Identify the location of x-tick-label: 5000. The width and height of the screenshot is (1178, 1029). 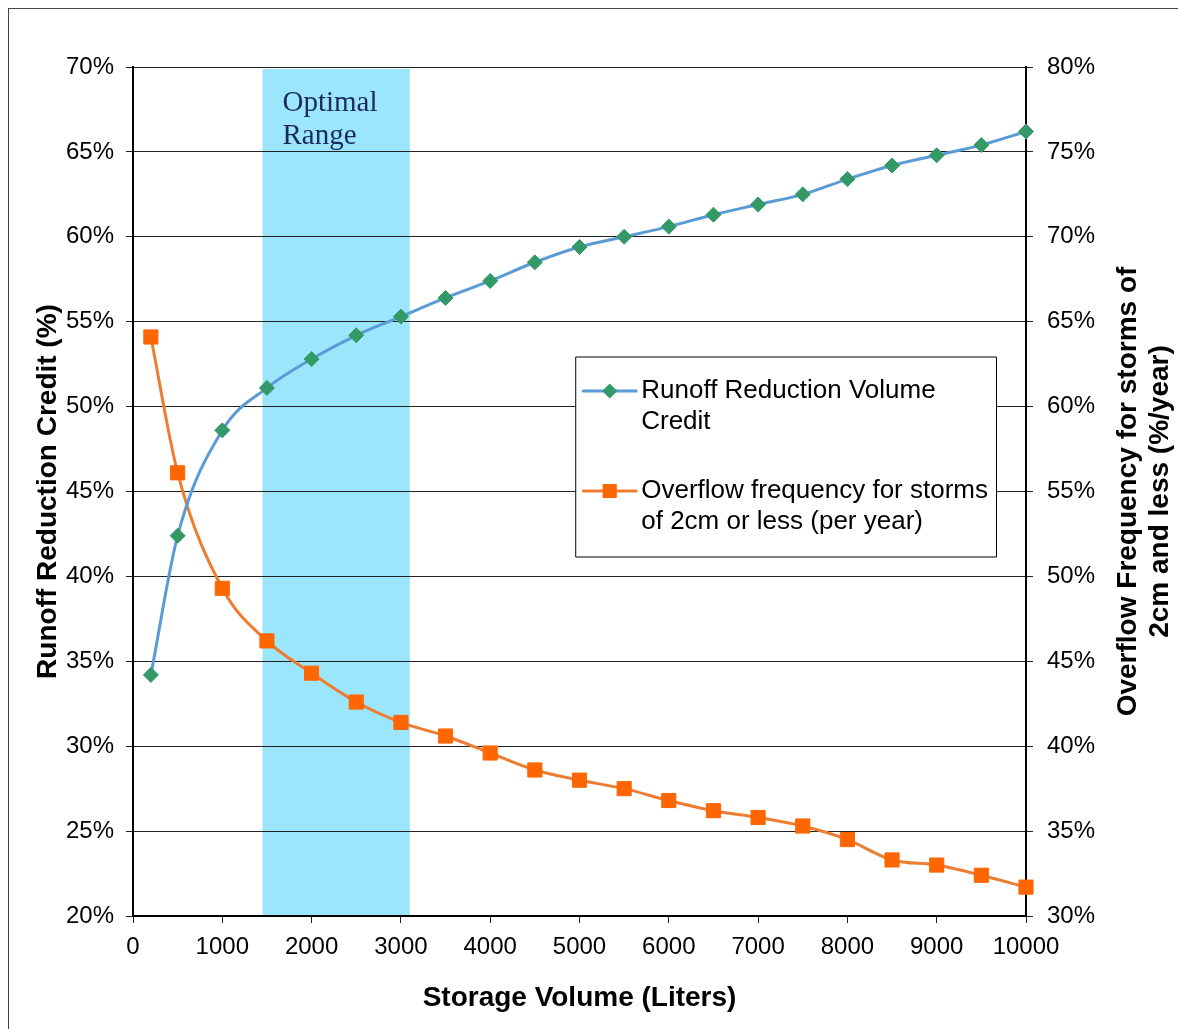
(579, 946).